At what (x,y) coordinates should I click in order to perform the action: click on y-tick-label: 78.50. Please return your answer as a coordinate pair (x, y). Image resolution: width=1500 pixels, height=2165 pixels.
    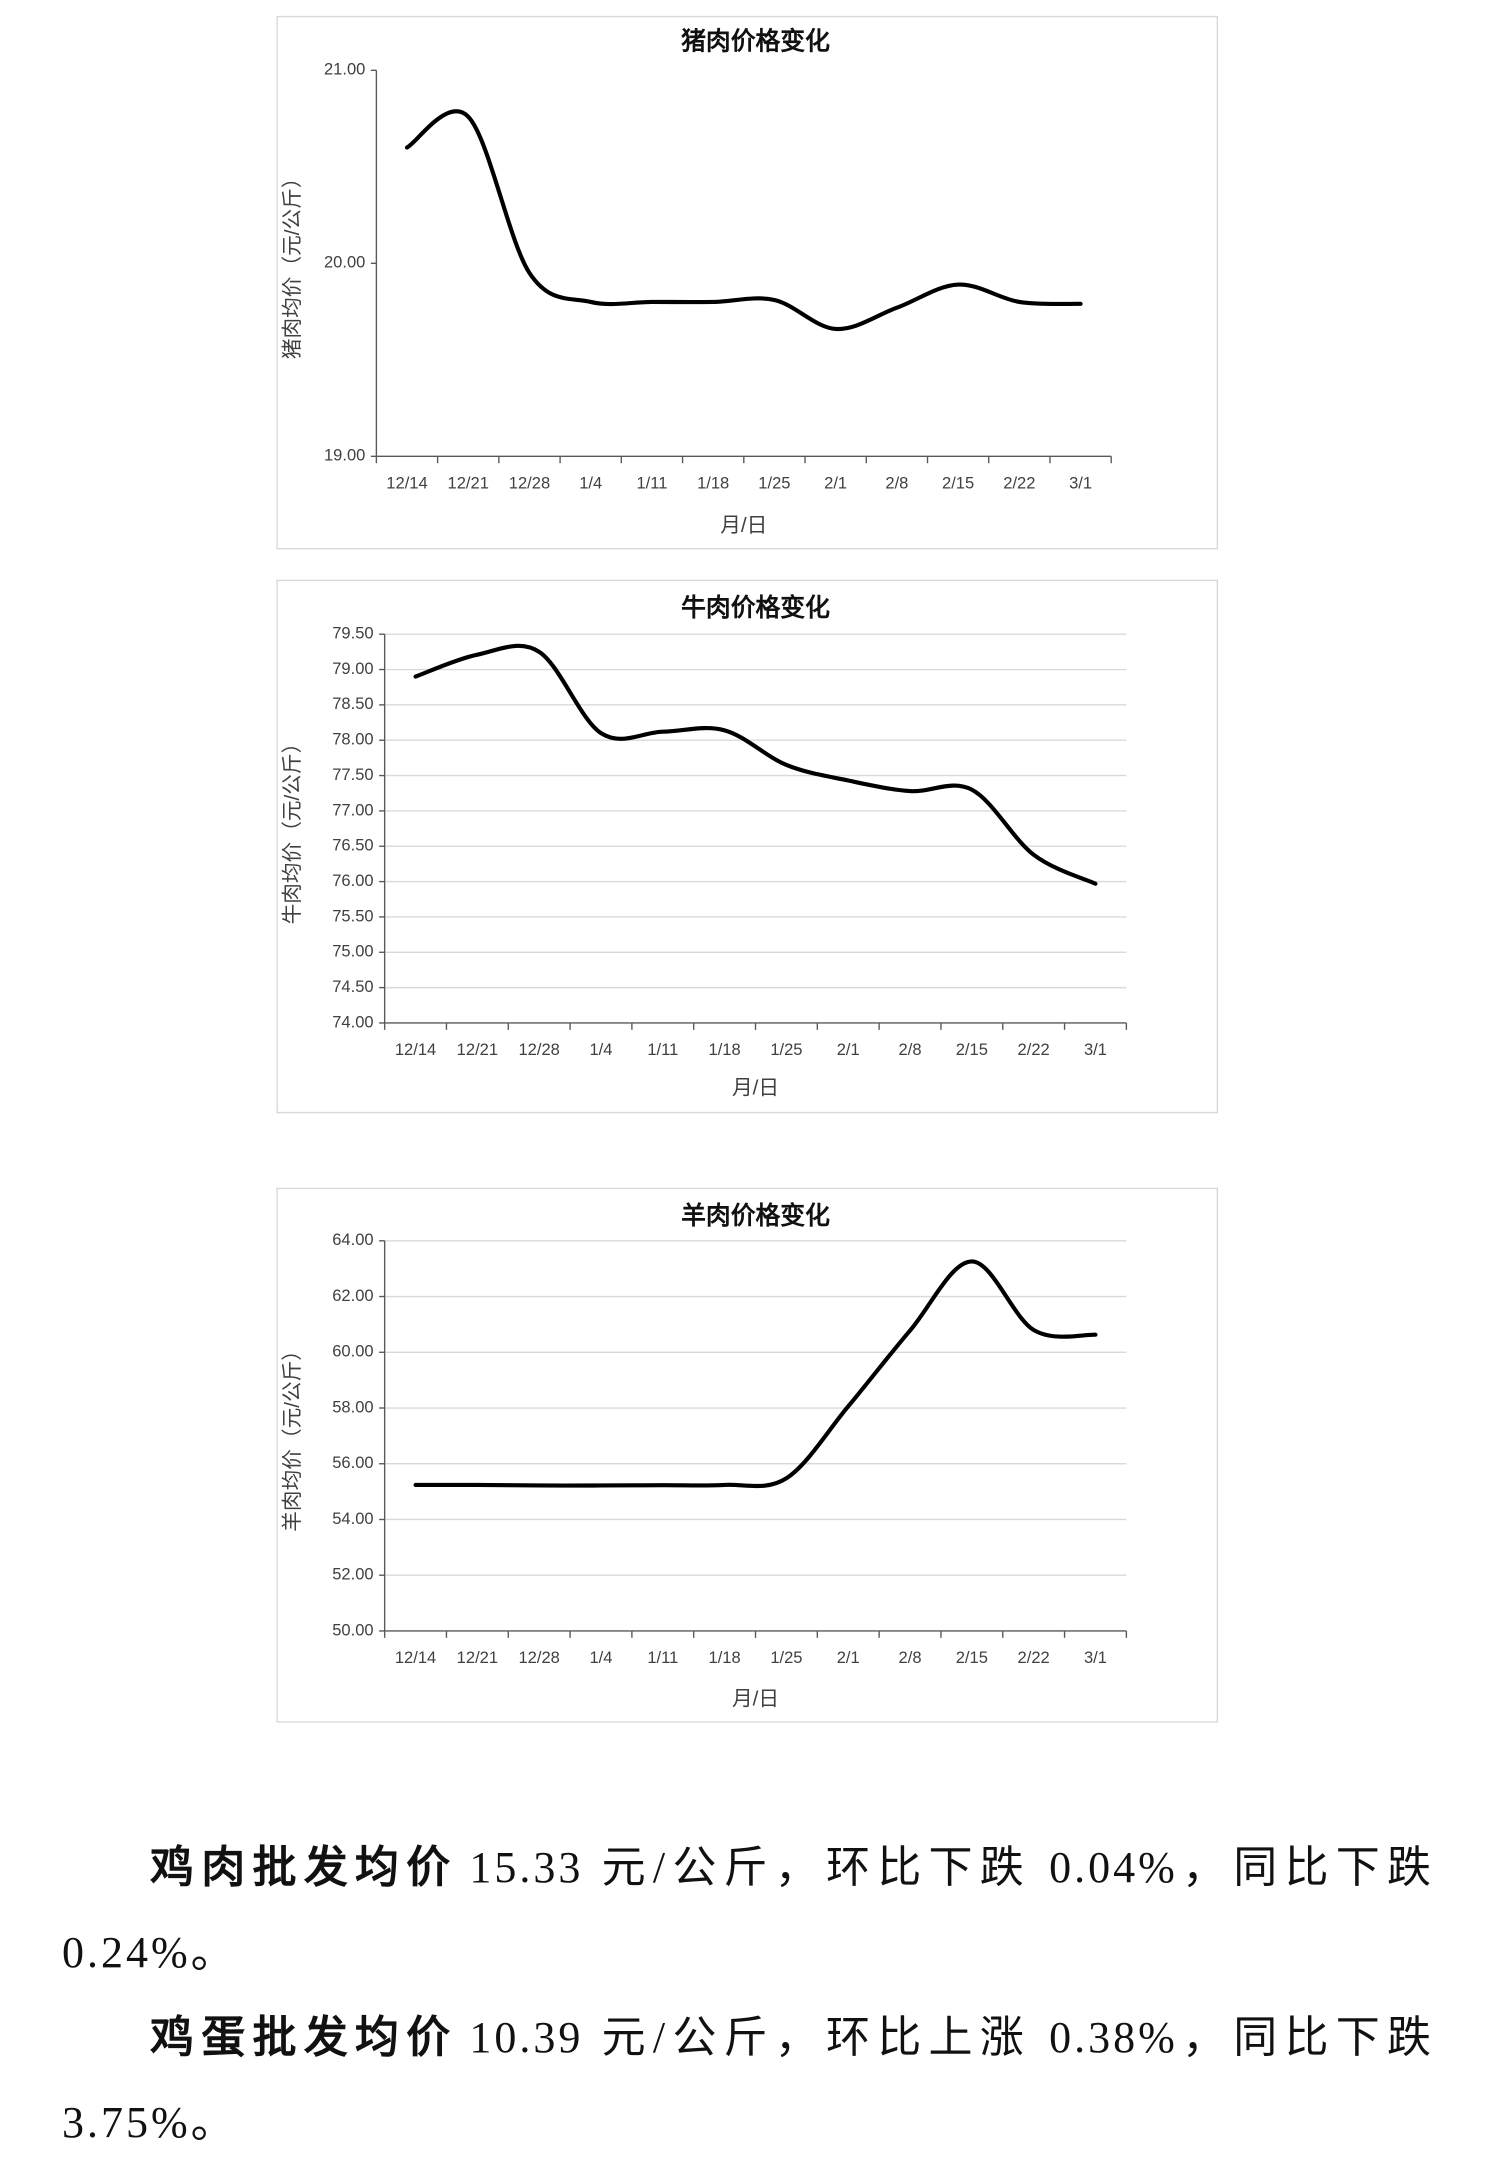
    Looking at the image, I should click on (352, 703).